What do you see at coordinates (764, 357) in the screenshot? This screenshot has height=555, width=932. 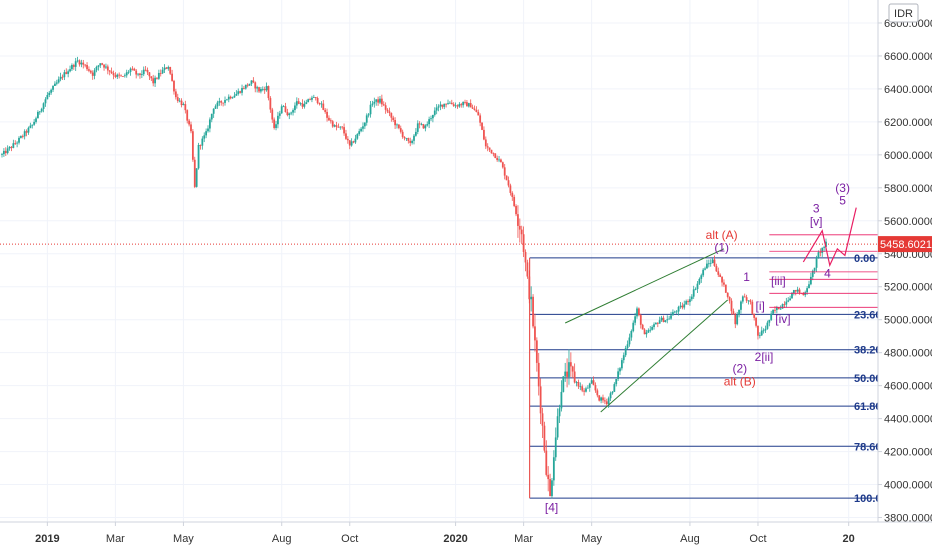 I see `wave-label: 2[ii]` at bounding box center [764, 357].